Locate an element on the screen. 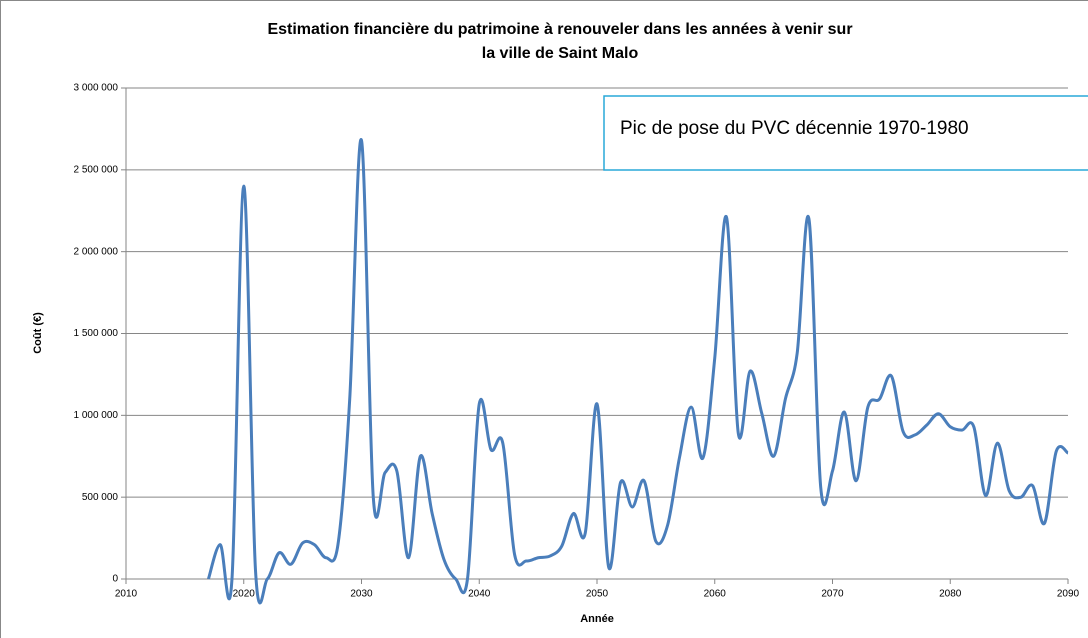 This screenshot has height=638, width=1088. x-tick-label: 2060 is located at coordinates (715, 594).